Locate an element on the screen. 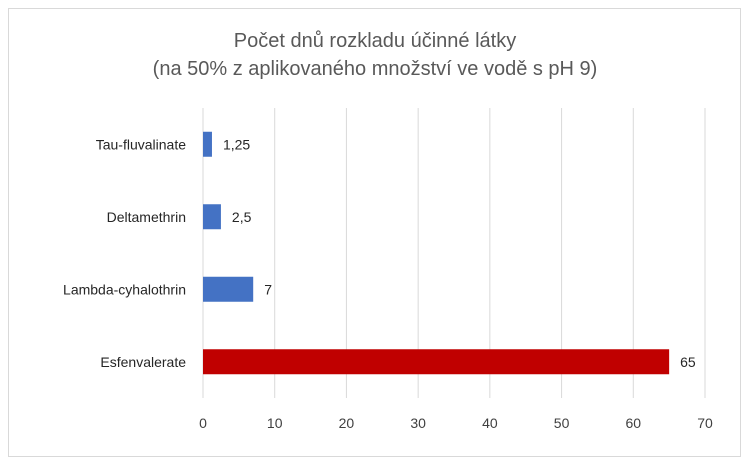  bar-esfenvalerate is located at coordinates (436, 362).